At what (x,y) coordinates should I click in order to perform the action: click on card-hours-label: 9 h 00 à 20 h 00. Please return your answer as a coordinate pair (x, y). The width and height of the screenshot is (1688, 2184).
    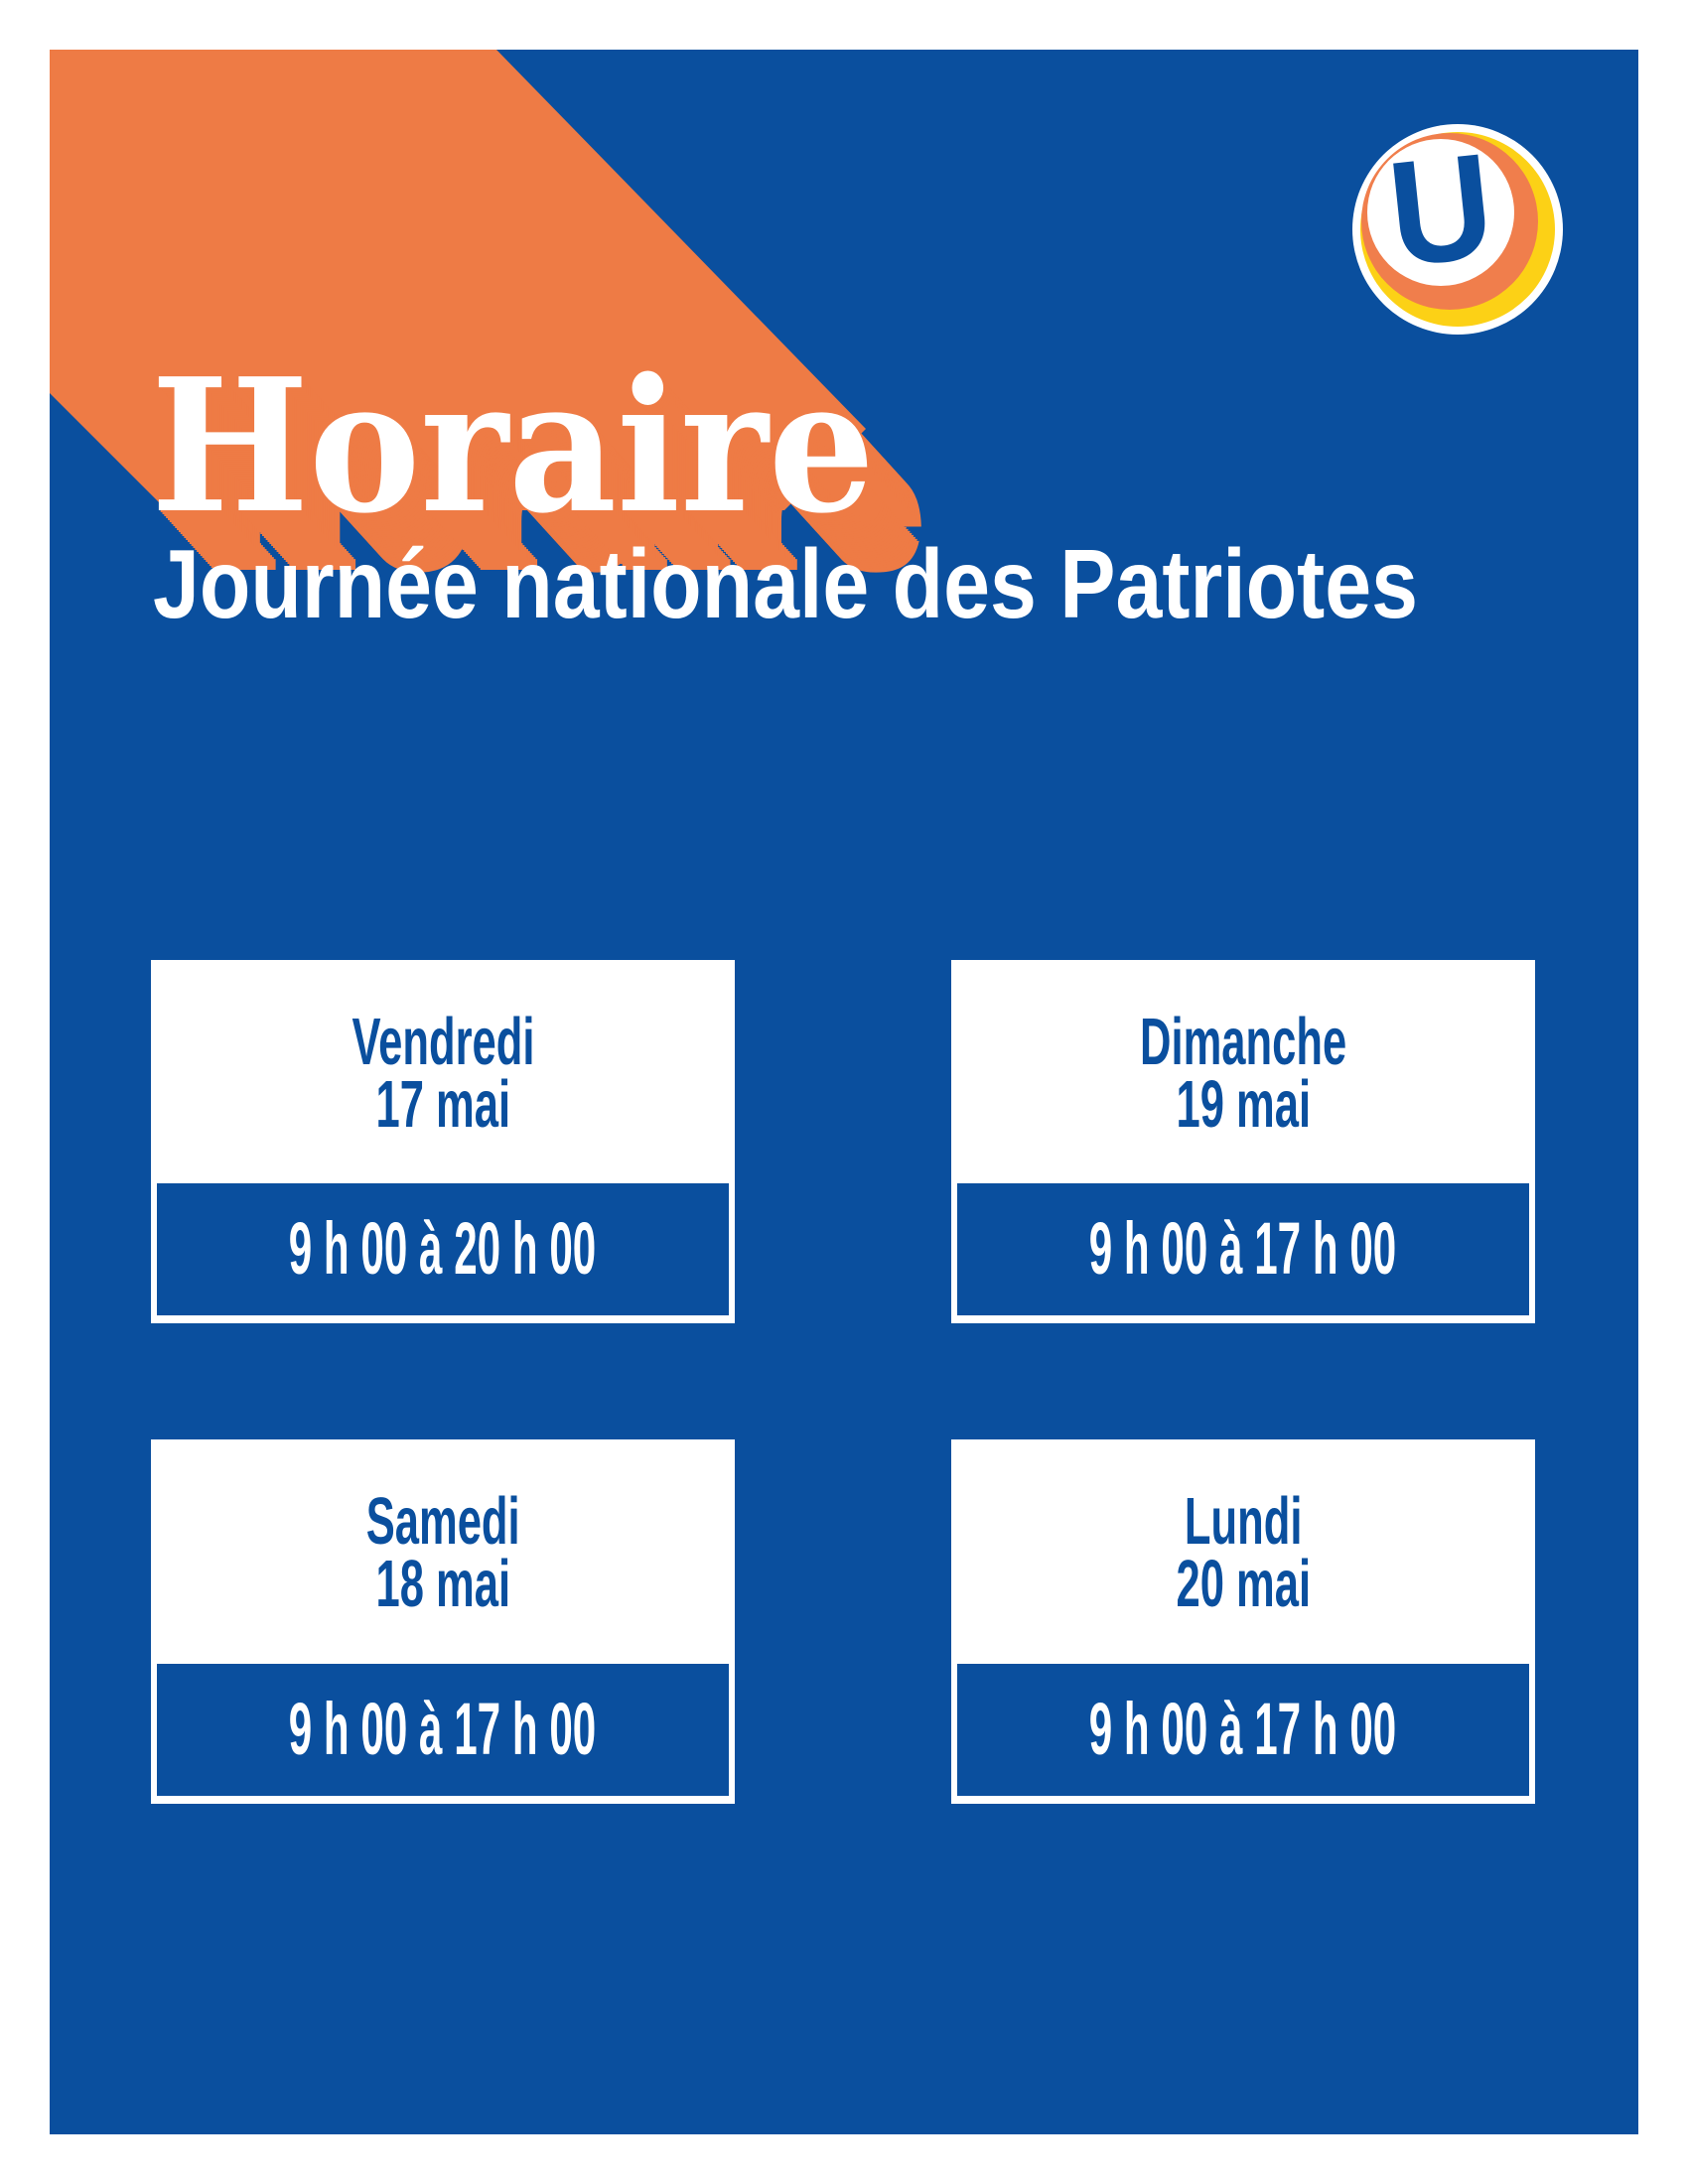
    Looking at the image, I should click on (443, 1249).